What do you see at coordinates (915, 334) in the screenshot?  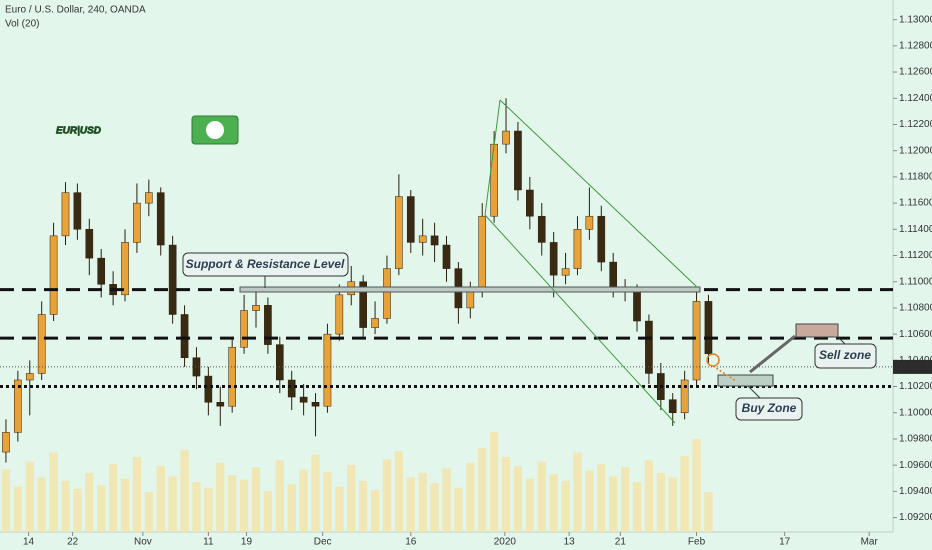 I see `y-tick-label: 1.10600` at bounding box center [915, 334].